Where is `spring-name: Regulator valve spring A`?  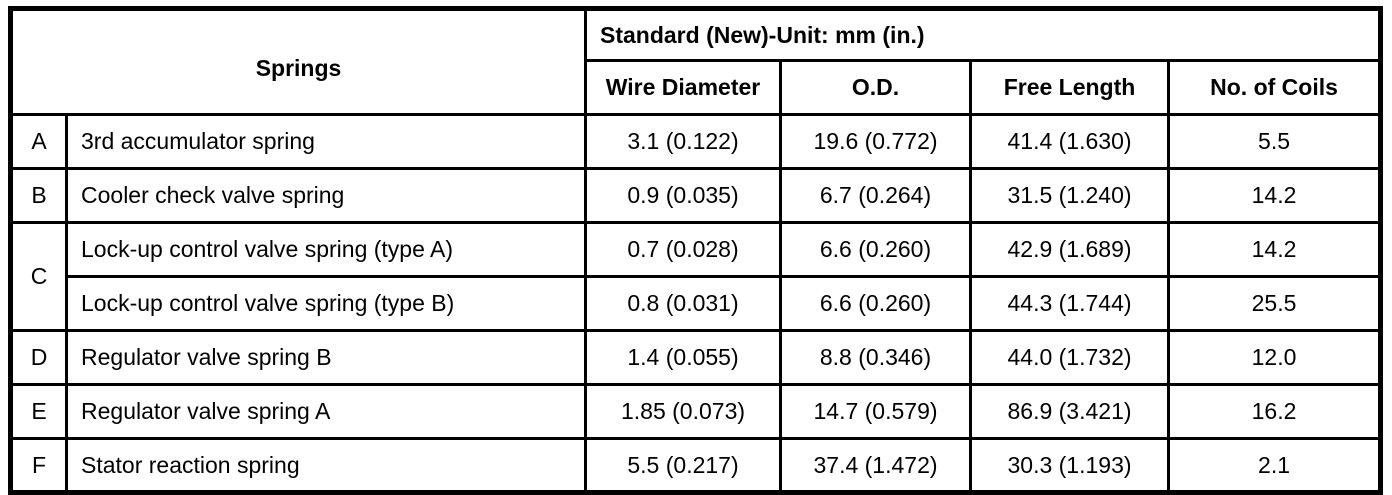
spring-name: Regulator valve spring A is located at coordinates (326, 411).